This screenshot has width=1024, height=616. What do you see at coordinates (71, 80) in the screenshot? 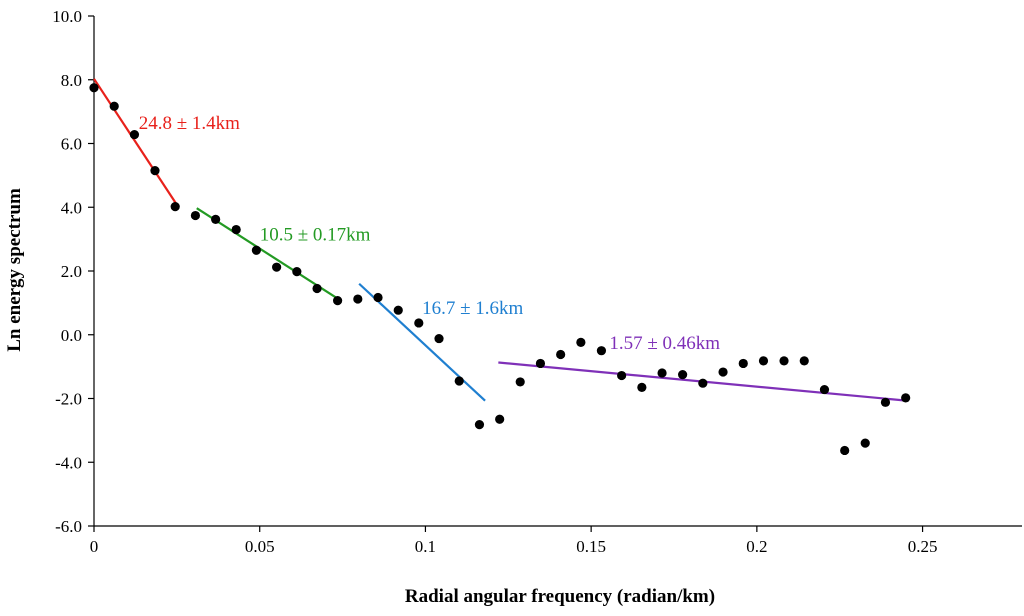
I see `y-tick-label: 8.0` at bounding box center [71, 80].